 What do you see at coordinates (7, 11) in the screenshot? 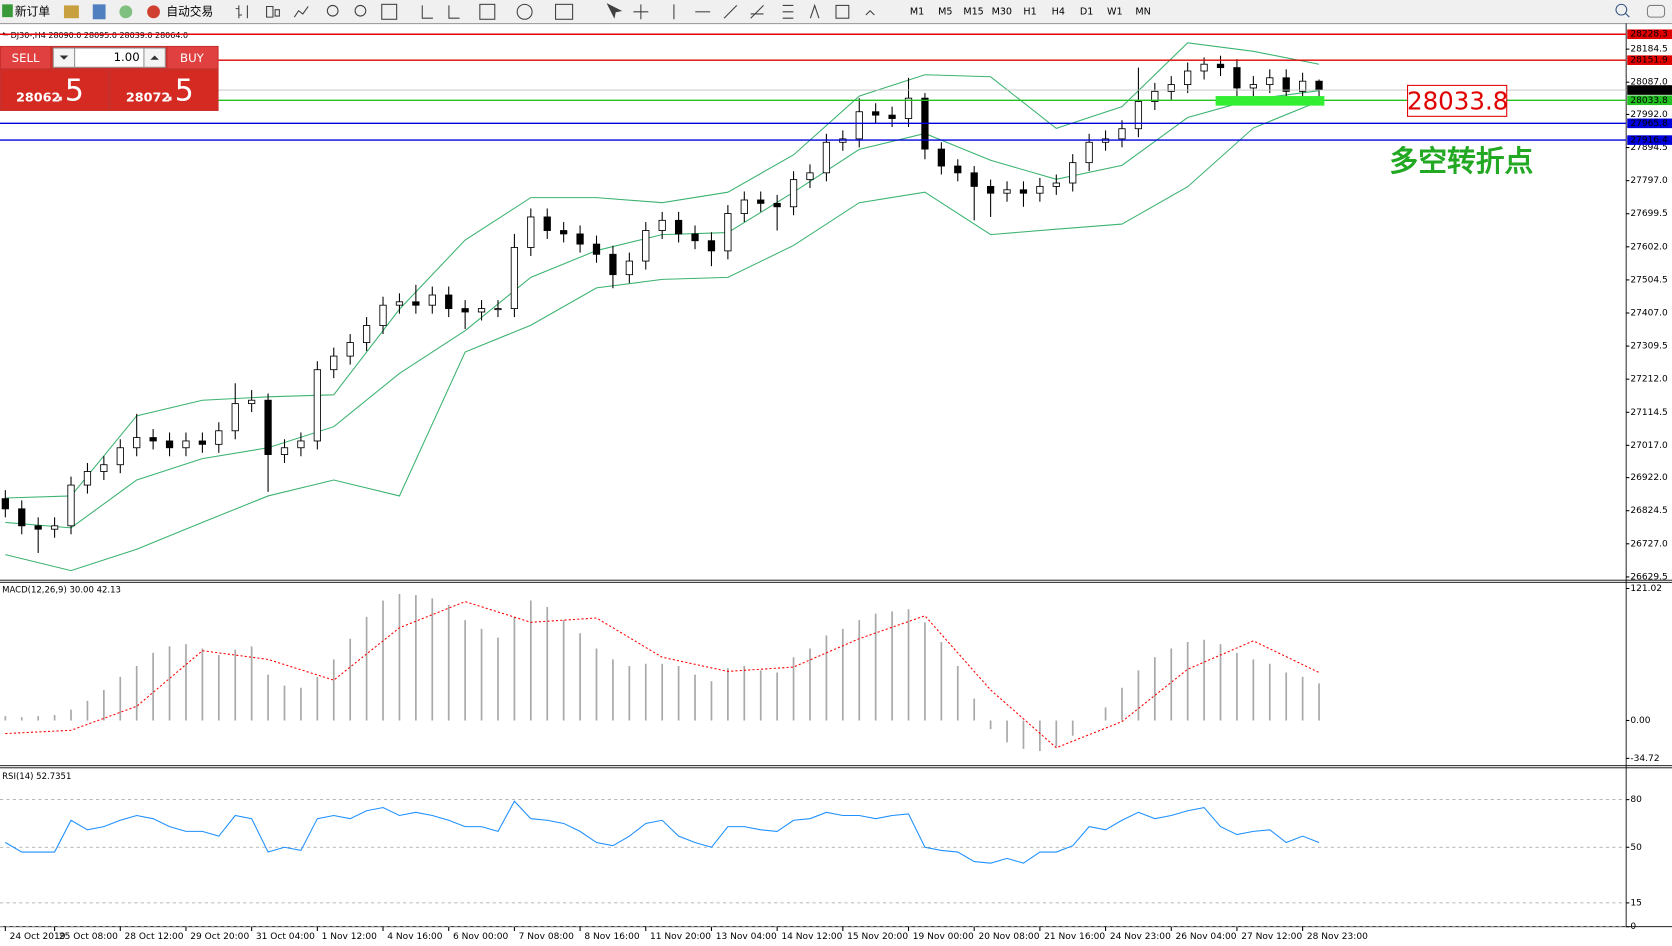
I see `new-order-icon` at bounding box center [7, 11].